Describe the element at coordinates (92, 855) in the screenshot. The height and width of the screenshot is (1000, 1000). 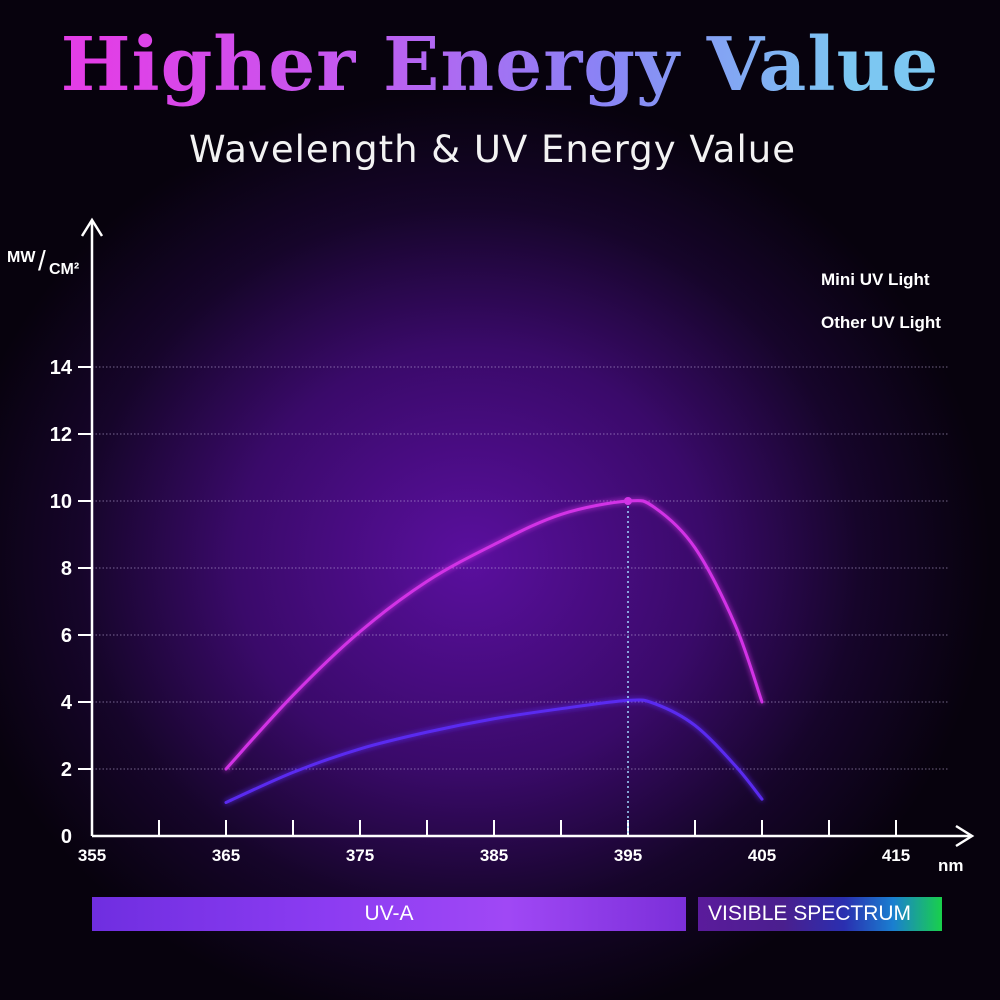
I see `x-tick-label: 355` at that location.